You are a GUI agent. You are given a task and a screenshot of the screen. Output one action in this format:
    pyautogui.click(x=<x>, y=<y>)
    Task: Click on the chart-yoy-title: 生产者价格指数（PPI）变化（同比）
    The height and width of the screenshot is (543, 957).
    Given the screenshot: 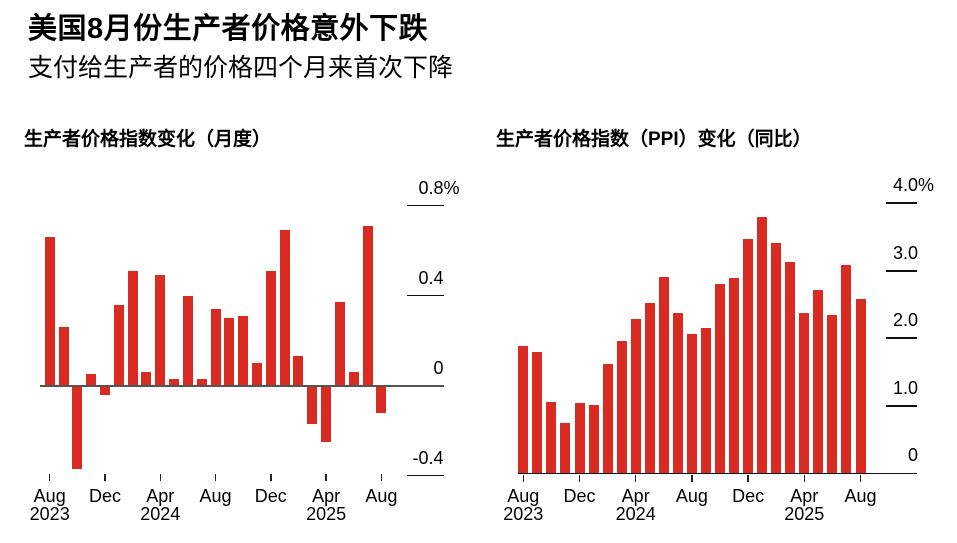 What is the action you would take?
    pyautogui.click(x=654, y=139)
    